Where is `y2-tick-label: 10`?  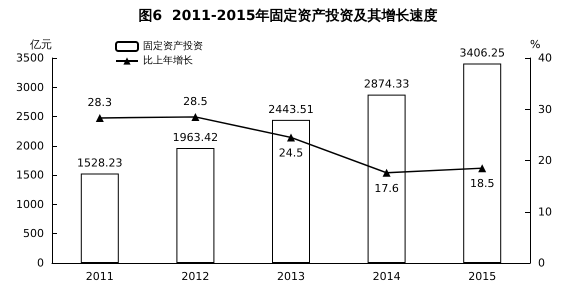 y2-tick-label: 10 is located at coordinates (545, 211).